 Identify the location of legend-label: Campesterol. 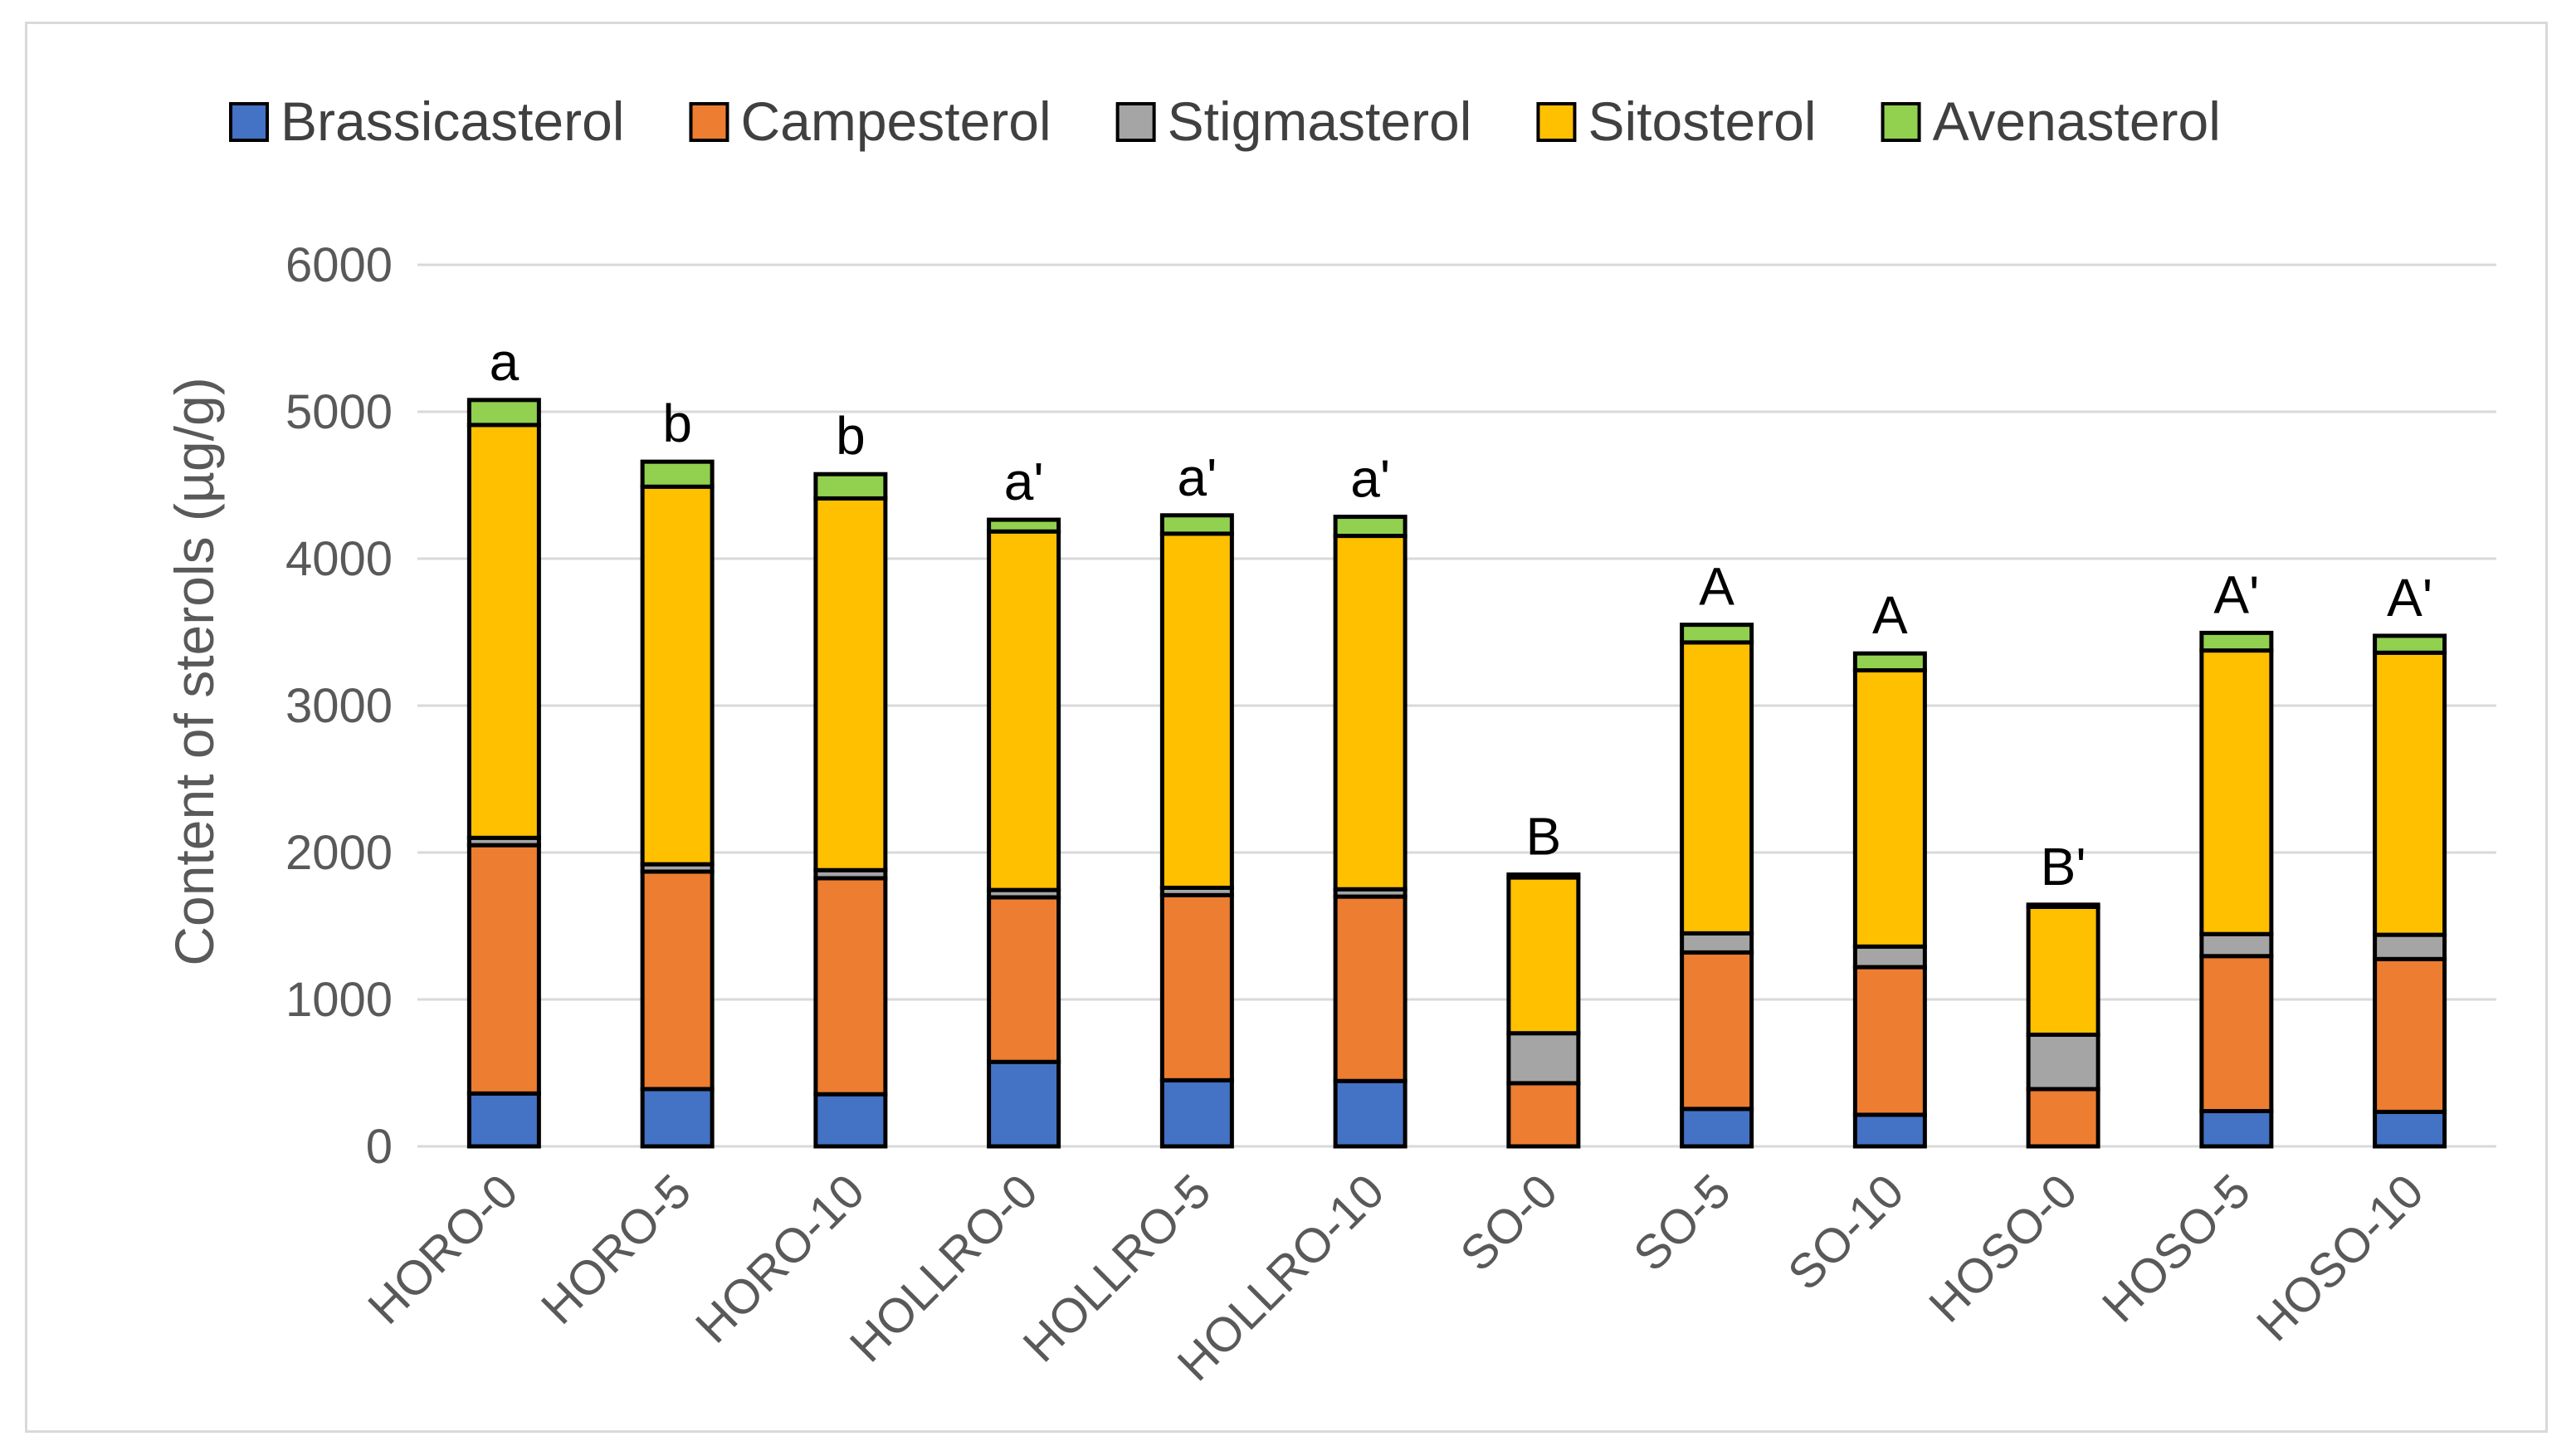
(896, 121).